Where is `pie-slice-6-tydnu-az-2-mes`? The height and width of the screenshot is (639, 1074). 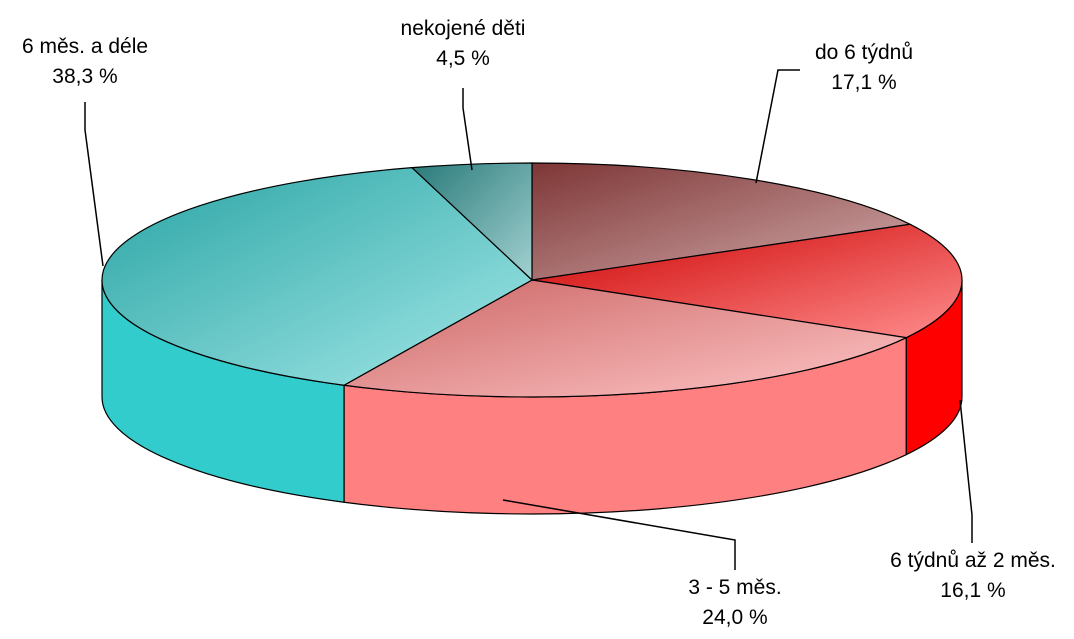
pie-slice-6-tydnu-az-2-mes is located at coordinates (747, 281).